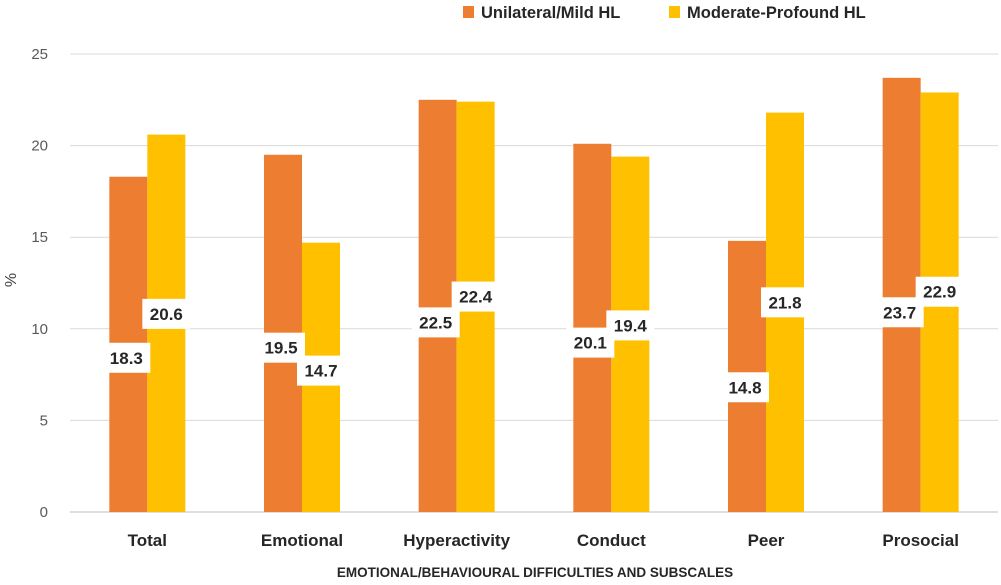 The image size is (1001, 585). I want to click on data-label-bg-moderate-profound-hl-peer, so click(785, 302).